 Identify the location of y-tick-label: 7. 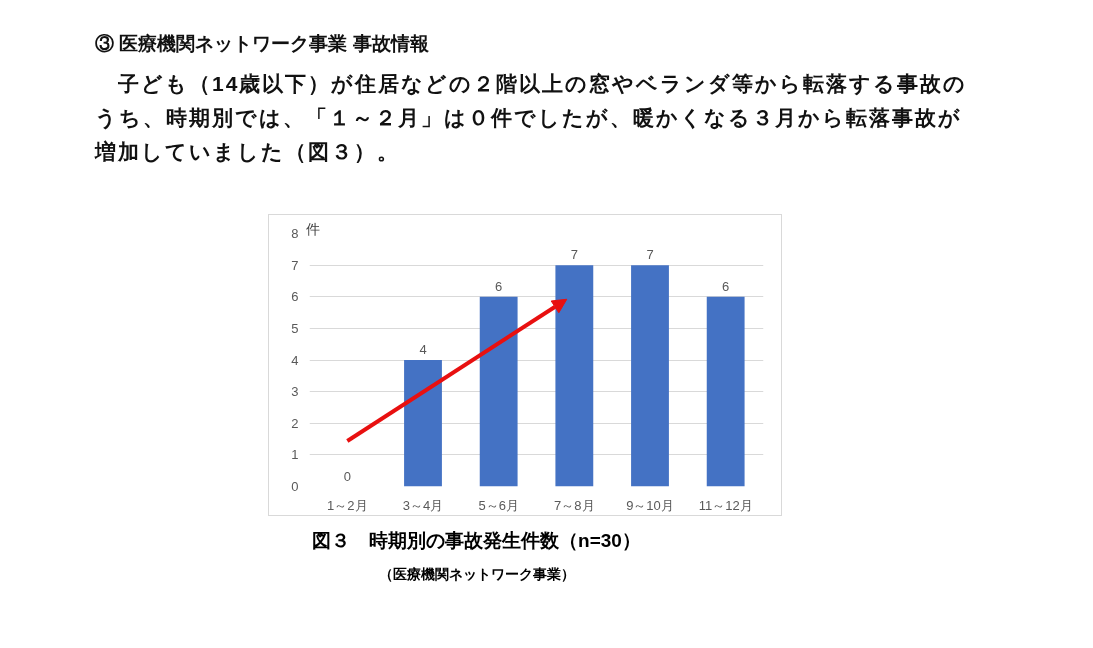
(295, 265).